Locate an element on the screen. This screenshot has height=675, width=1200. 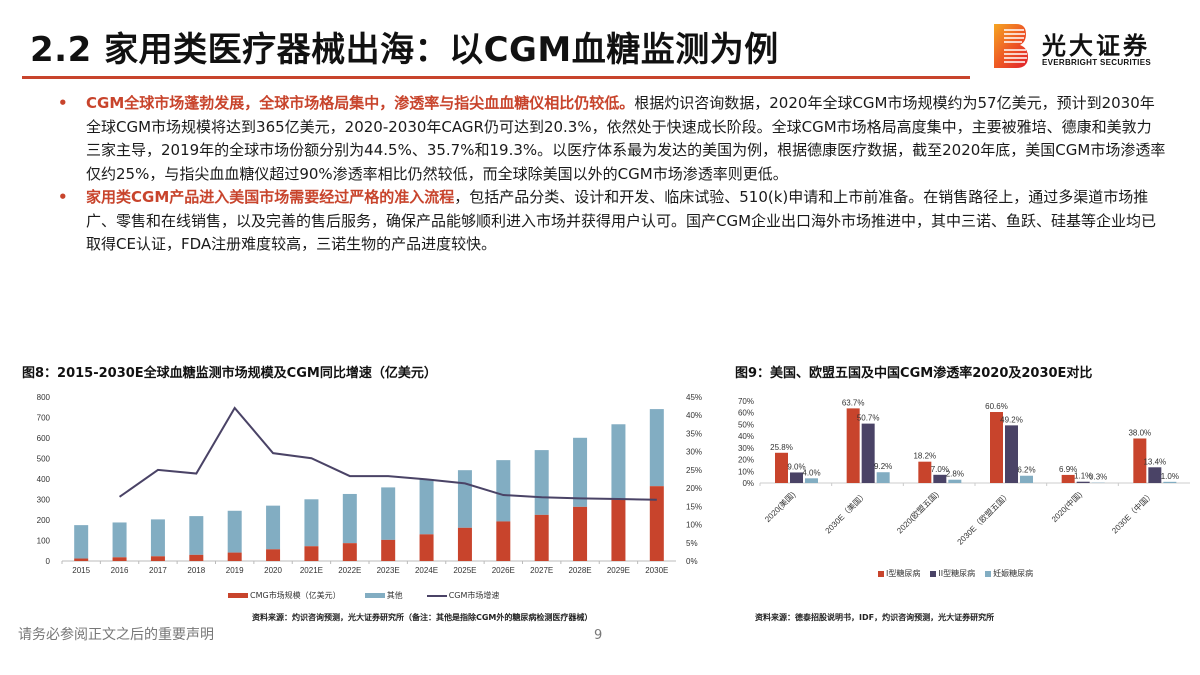
legend-other: 其他 is located at coordinates (383, 595).